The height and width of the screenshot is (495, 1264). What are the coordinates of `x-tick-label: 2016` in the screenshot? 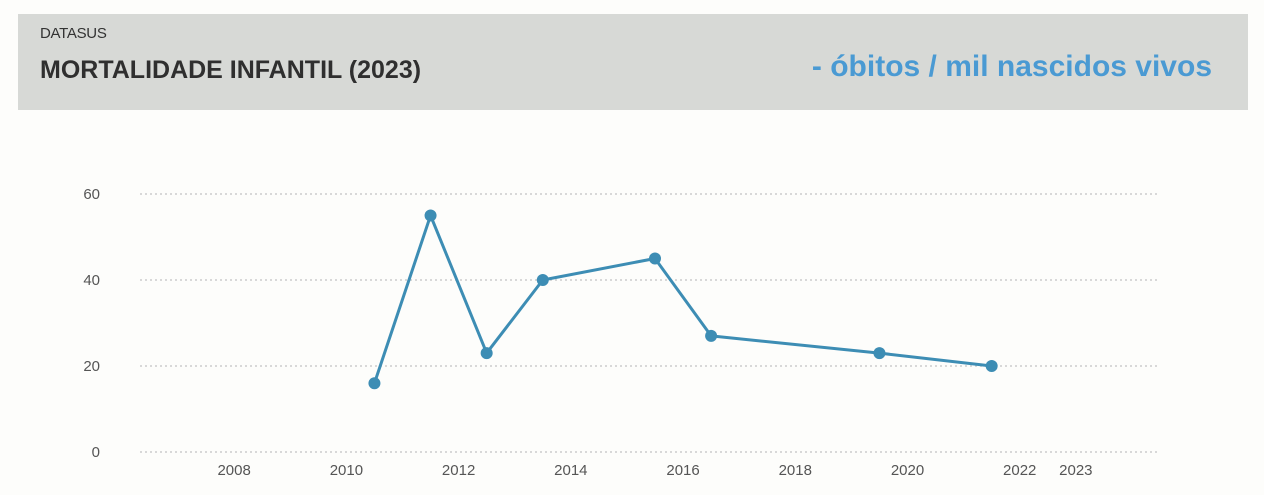 It's located at (682, 470).